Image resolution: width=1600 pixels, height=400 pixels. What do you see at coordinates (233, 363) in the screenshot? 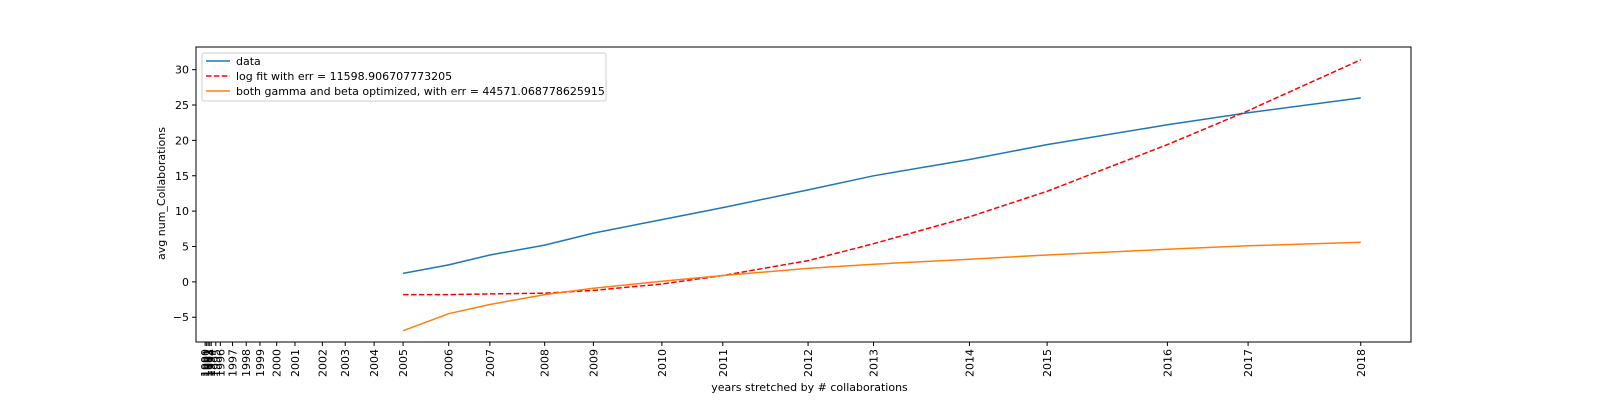
I see `x-tick-label: 1997` at bounding box center [233, 363].